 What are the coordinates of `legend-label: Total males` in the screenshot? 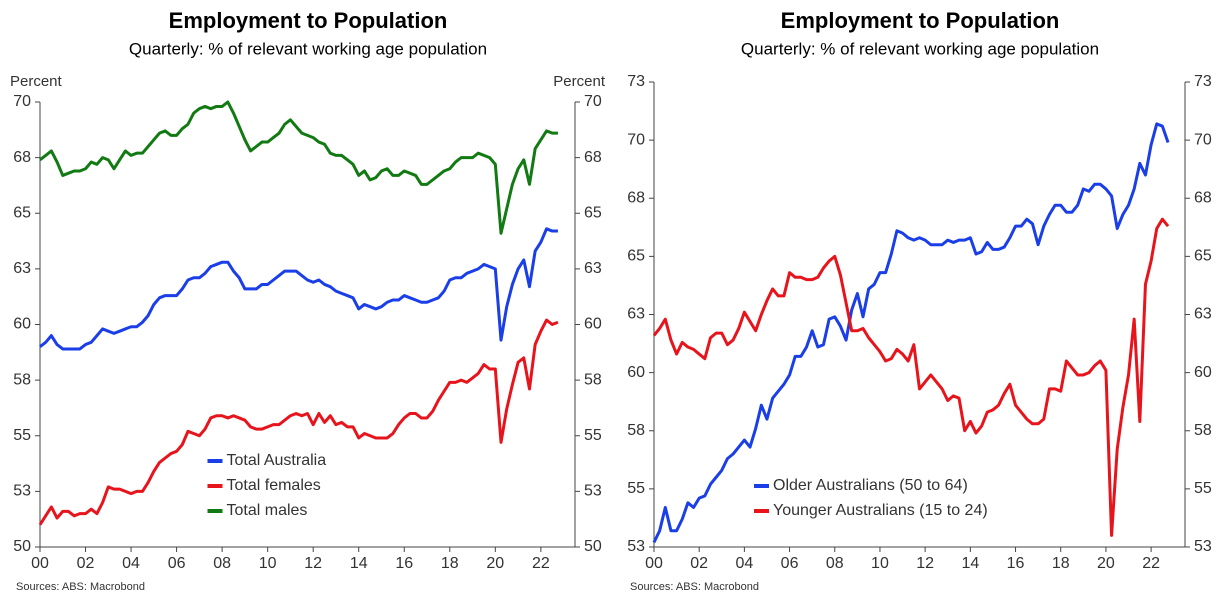 It's located at (267, 510).